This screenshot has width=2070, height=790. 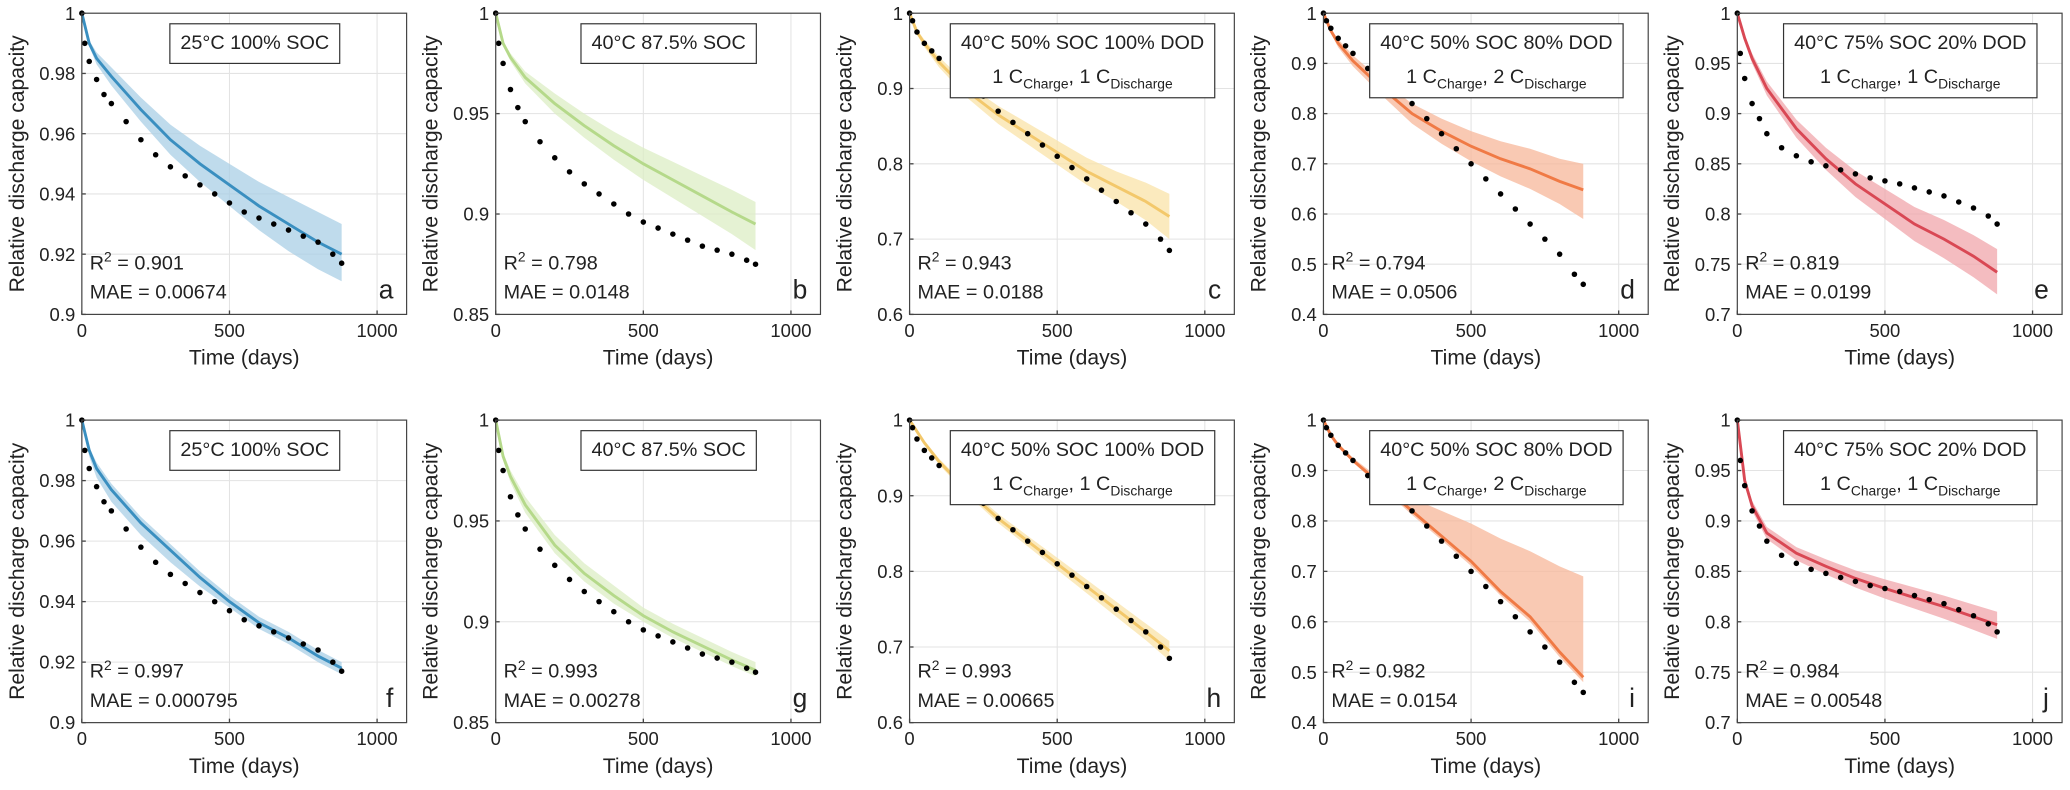 What do you see at coordinates (1718, 314) in the screenshot?
I see `y-tick-label: 0.7` at bounding box center [1718, 314].